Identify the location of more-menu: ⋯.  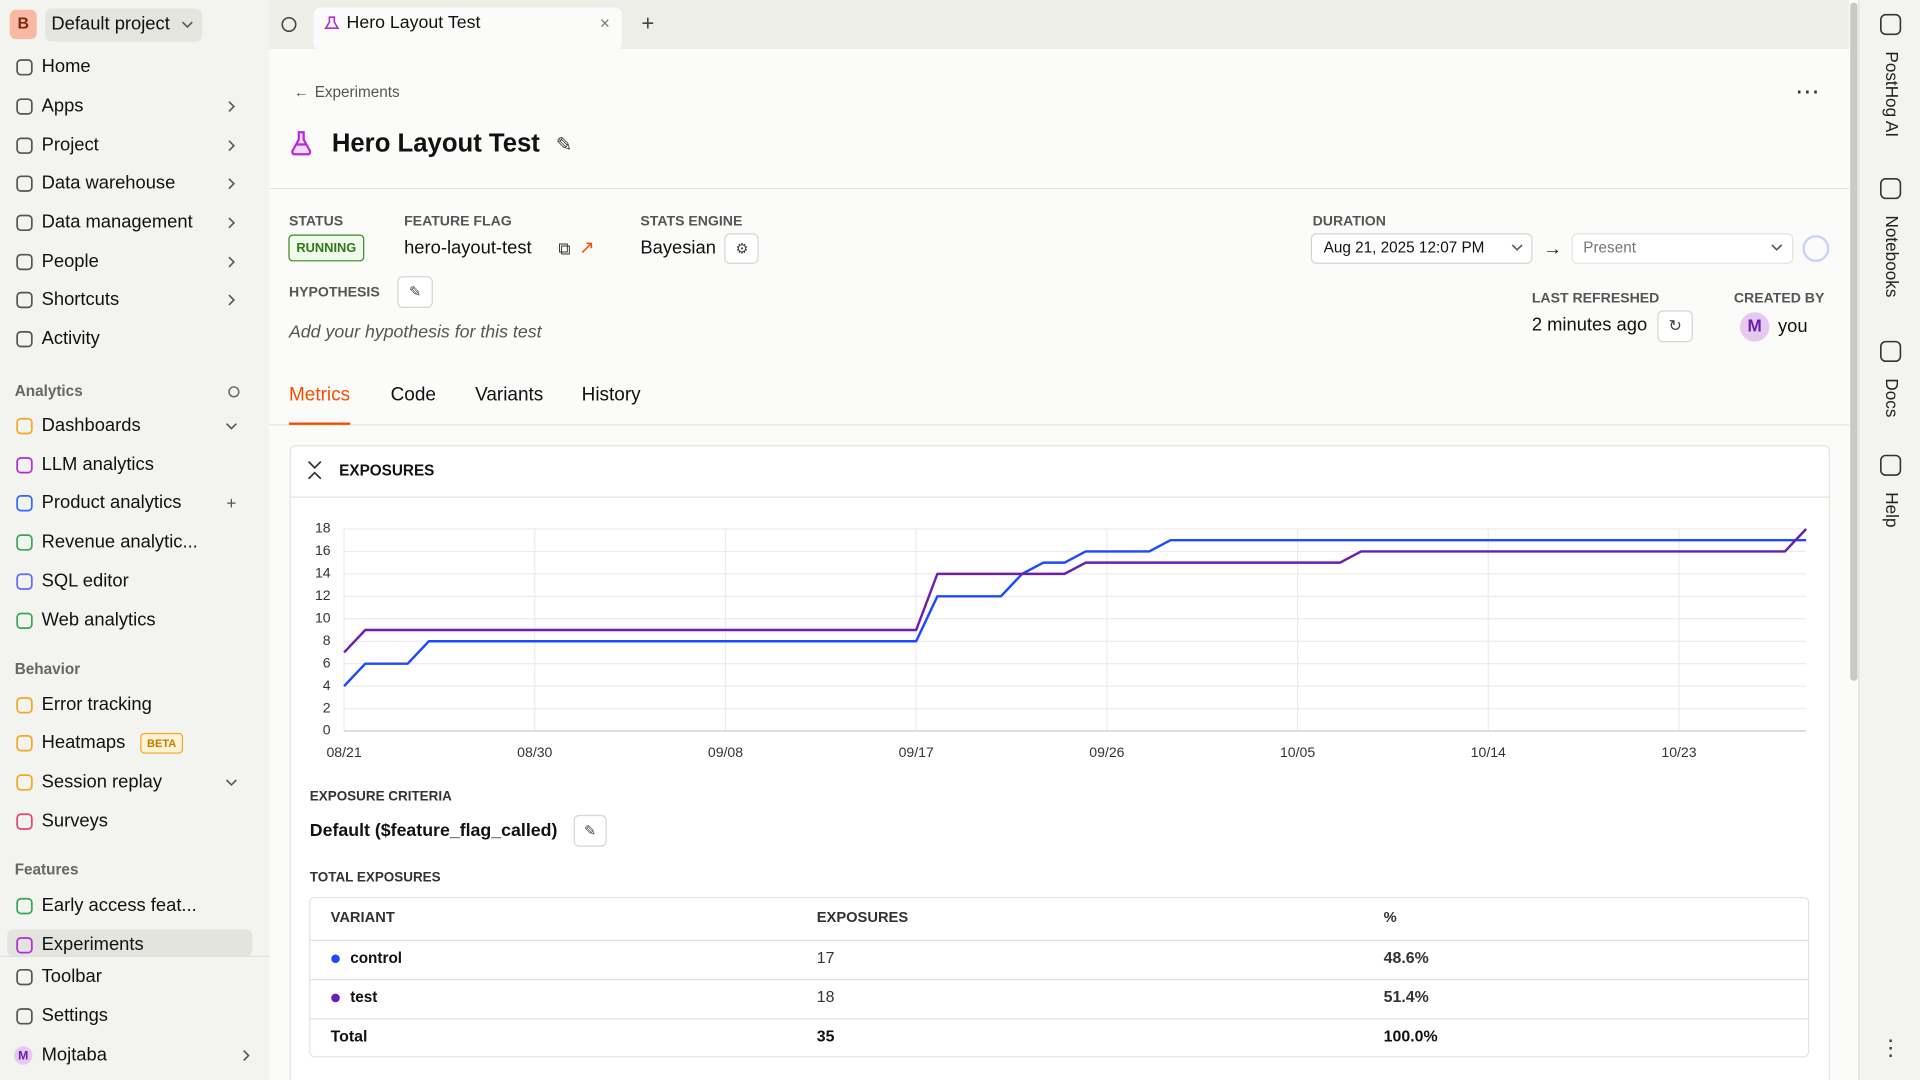
(1807, 92).